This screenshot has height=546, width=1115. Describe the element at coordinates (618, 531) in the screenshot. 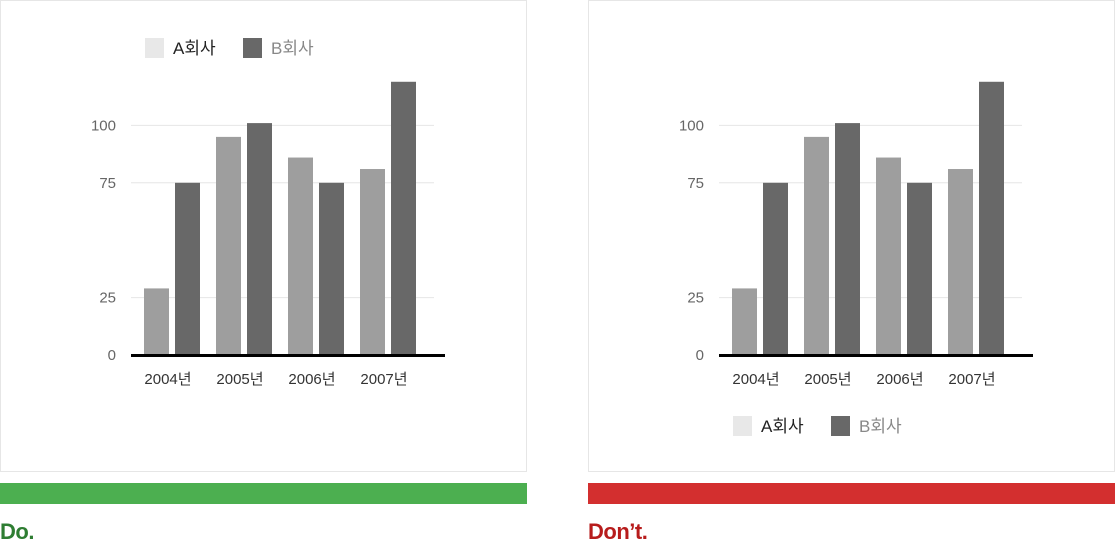

I see `dont-label: Don’t.` at that location.